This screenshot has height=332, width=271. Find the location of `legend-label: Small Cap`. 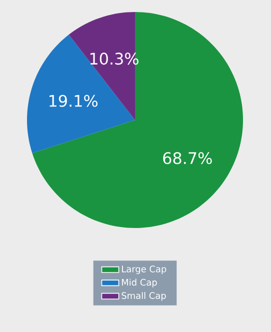

legend-label: Small Cap is located at coordinates (144, 296).